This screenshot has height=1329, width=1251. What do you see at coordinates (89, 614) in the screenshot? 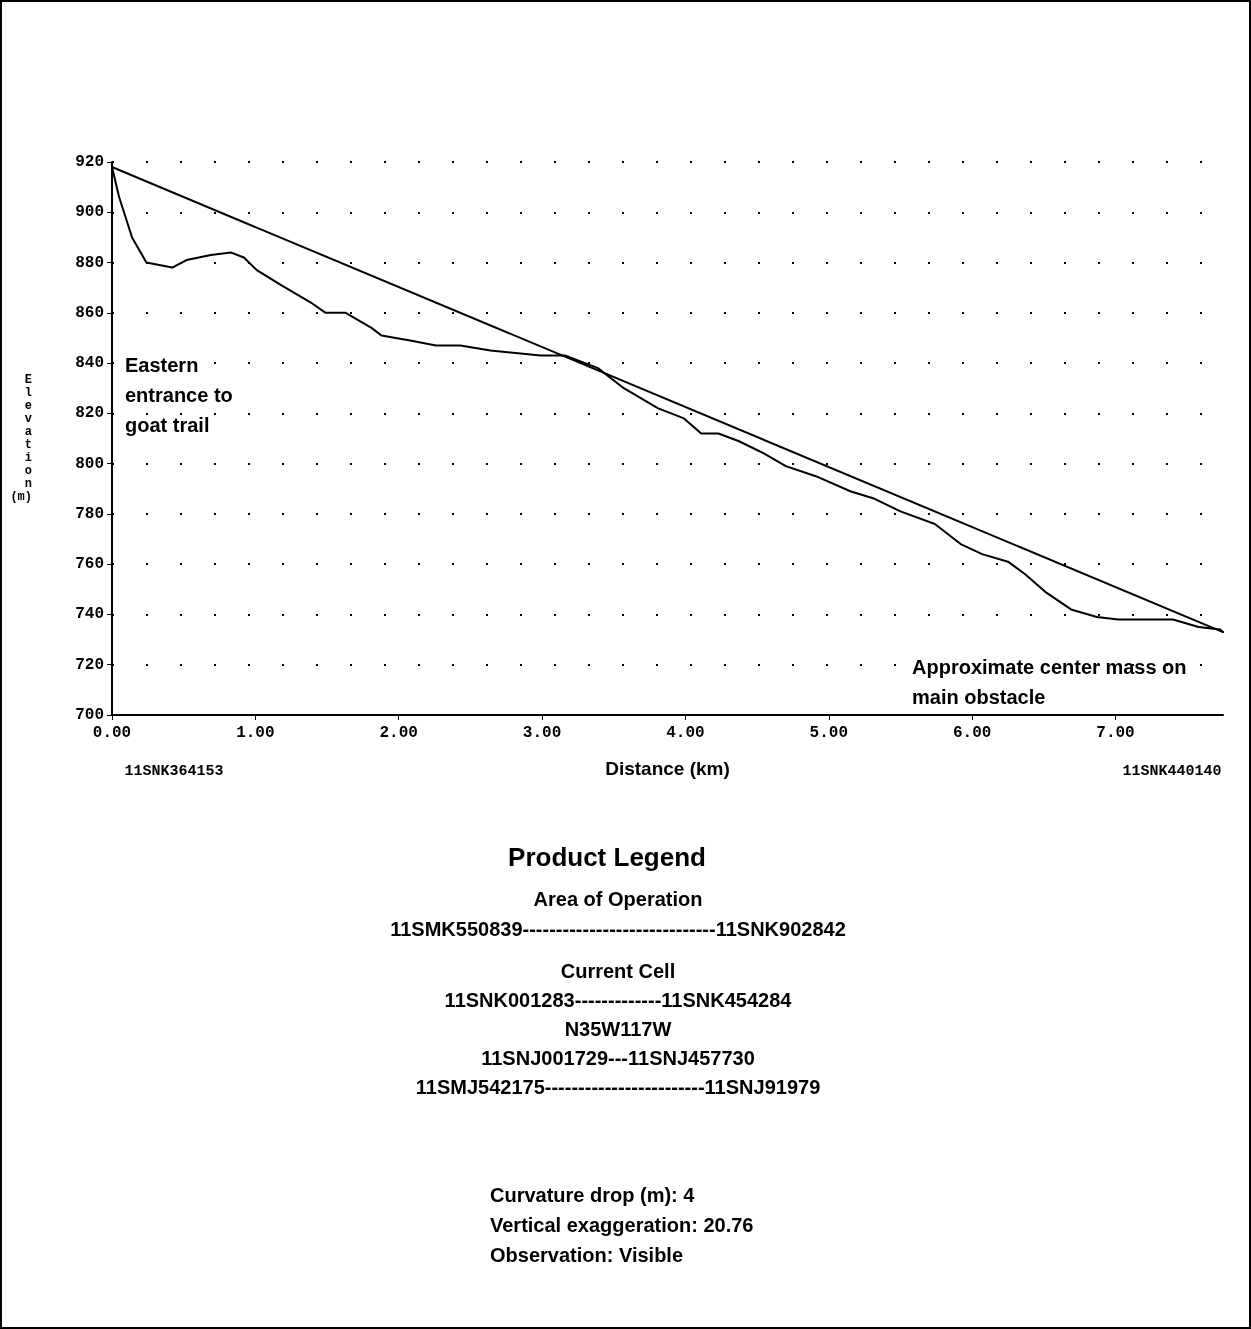
I see `y-tick-label: 740` at bounding box center [89, 614].